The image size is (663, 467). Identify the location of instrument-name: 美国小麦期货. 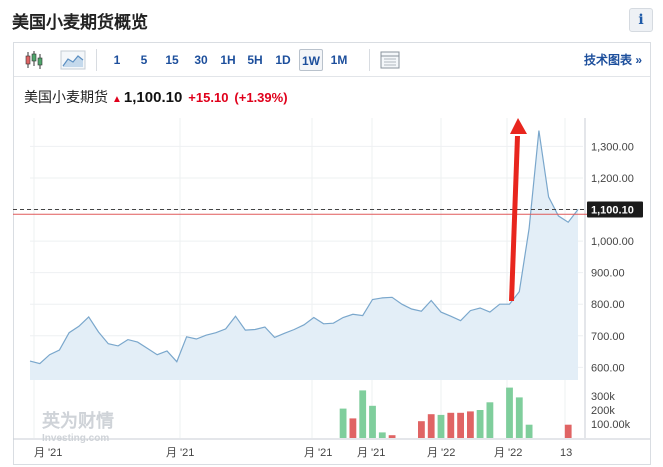
(66, 97).